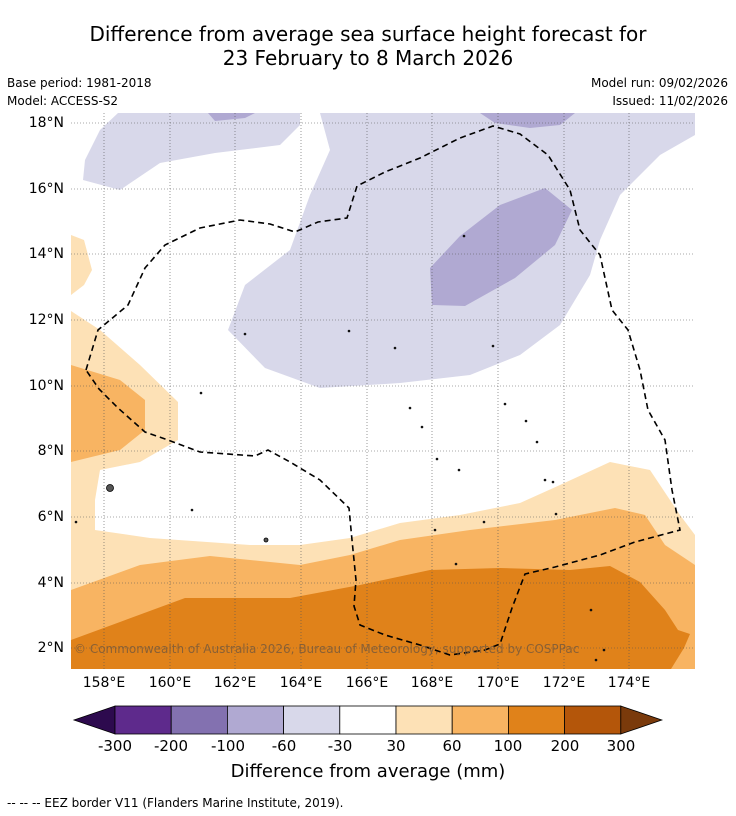 Image resolution: width=736 pixels, height=816 pixels. What do you see at coordinates (659, 83) in the screenshot?
I see `model-run: Model run: 09/02/2026` at bounding box center [659, 83].